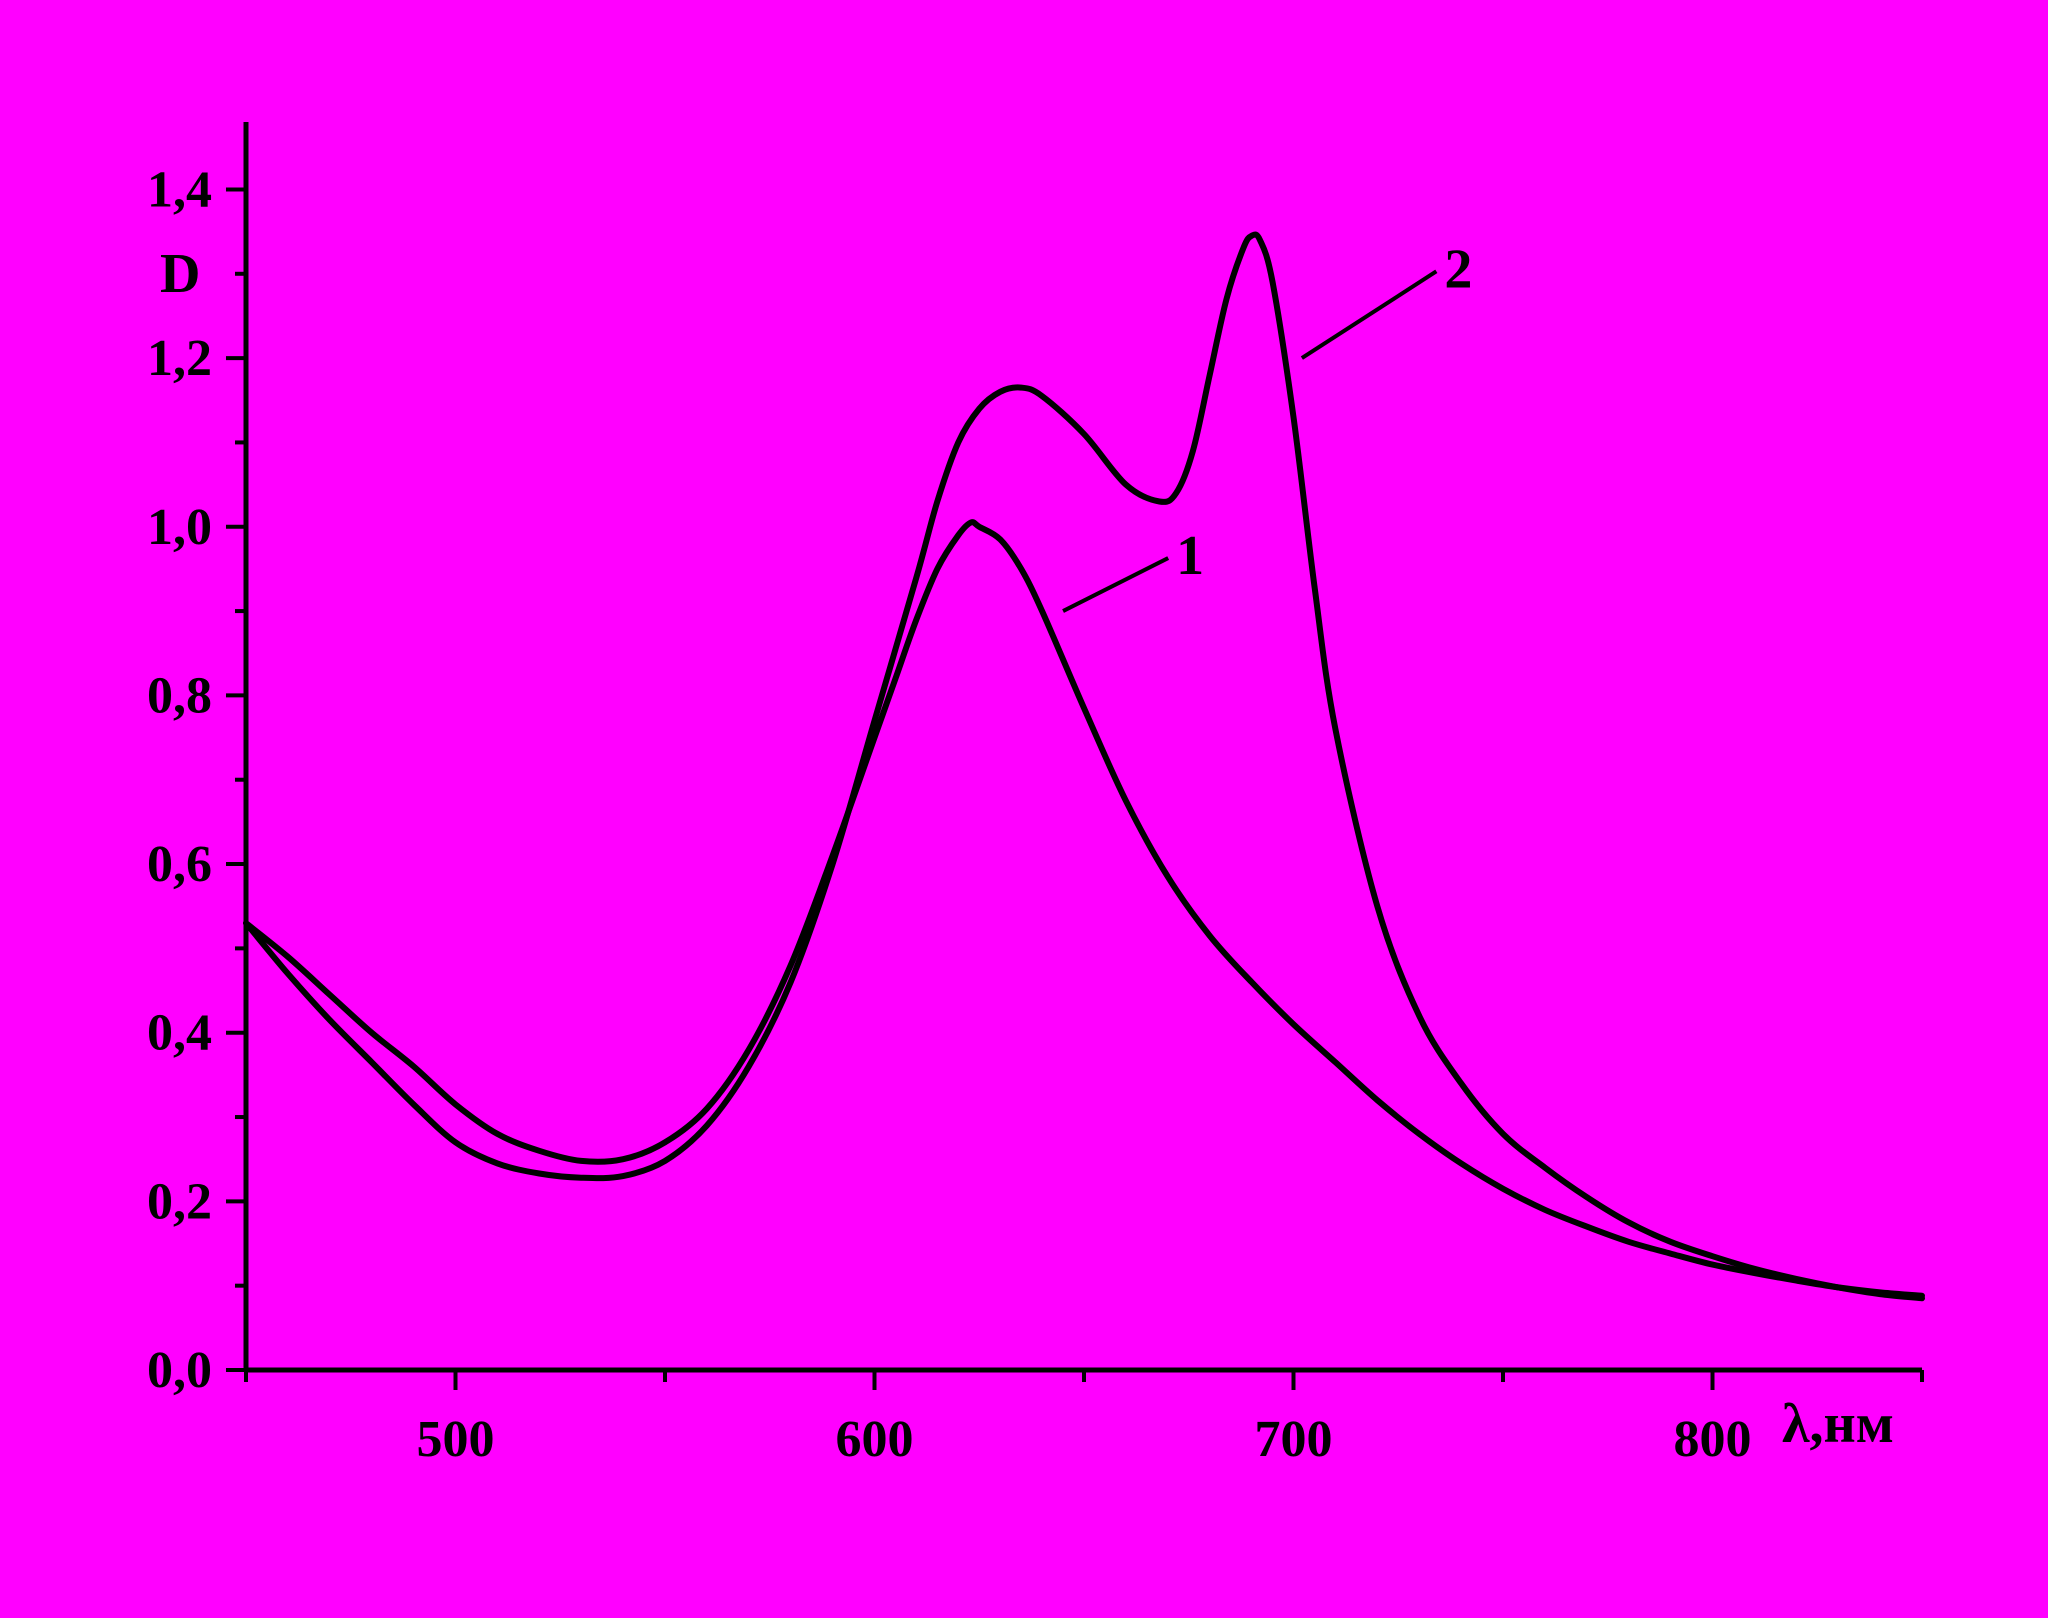  What do you see at coordinates (179, 864) in the screenshot?
I see `y-tick-label: 0,6` at bounding box center [179, 864].